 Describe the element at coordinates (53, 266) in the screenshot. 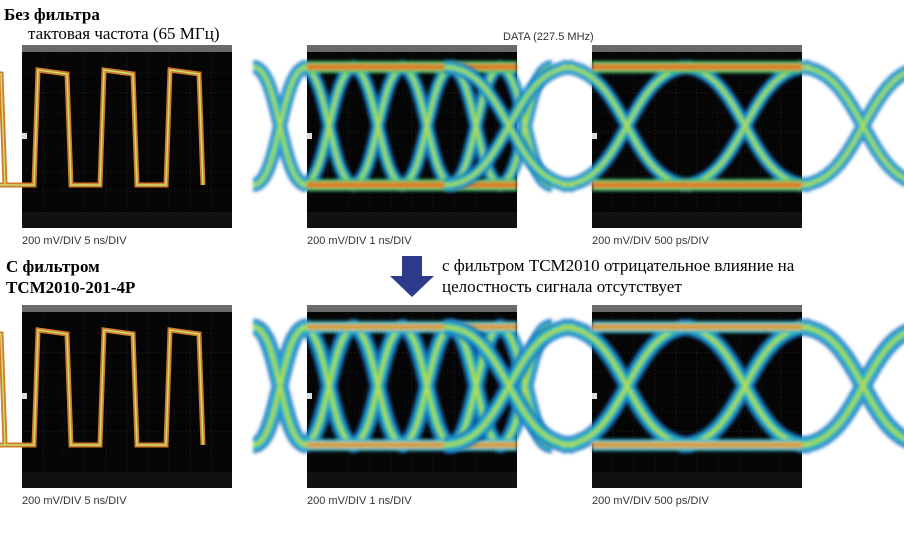

I see `row2-label: С фильтром` at that location.